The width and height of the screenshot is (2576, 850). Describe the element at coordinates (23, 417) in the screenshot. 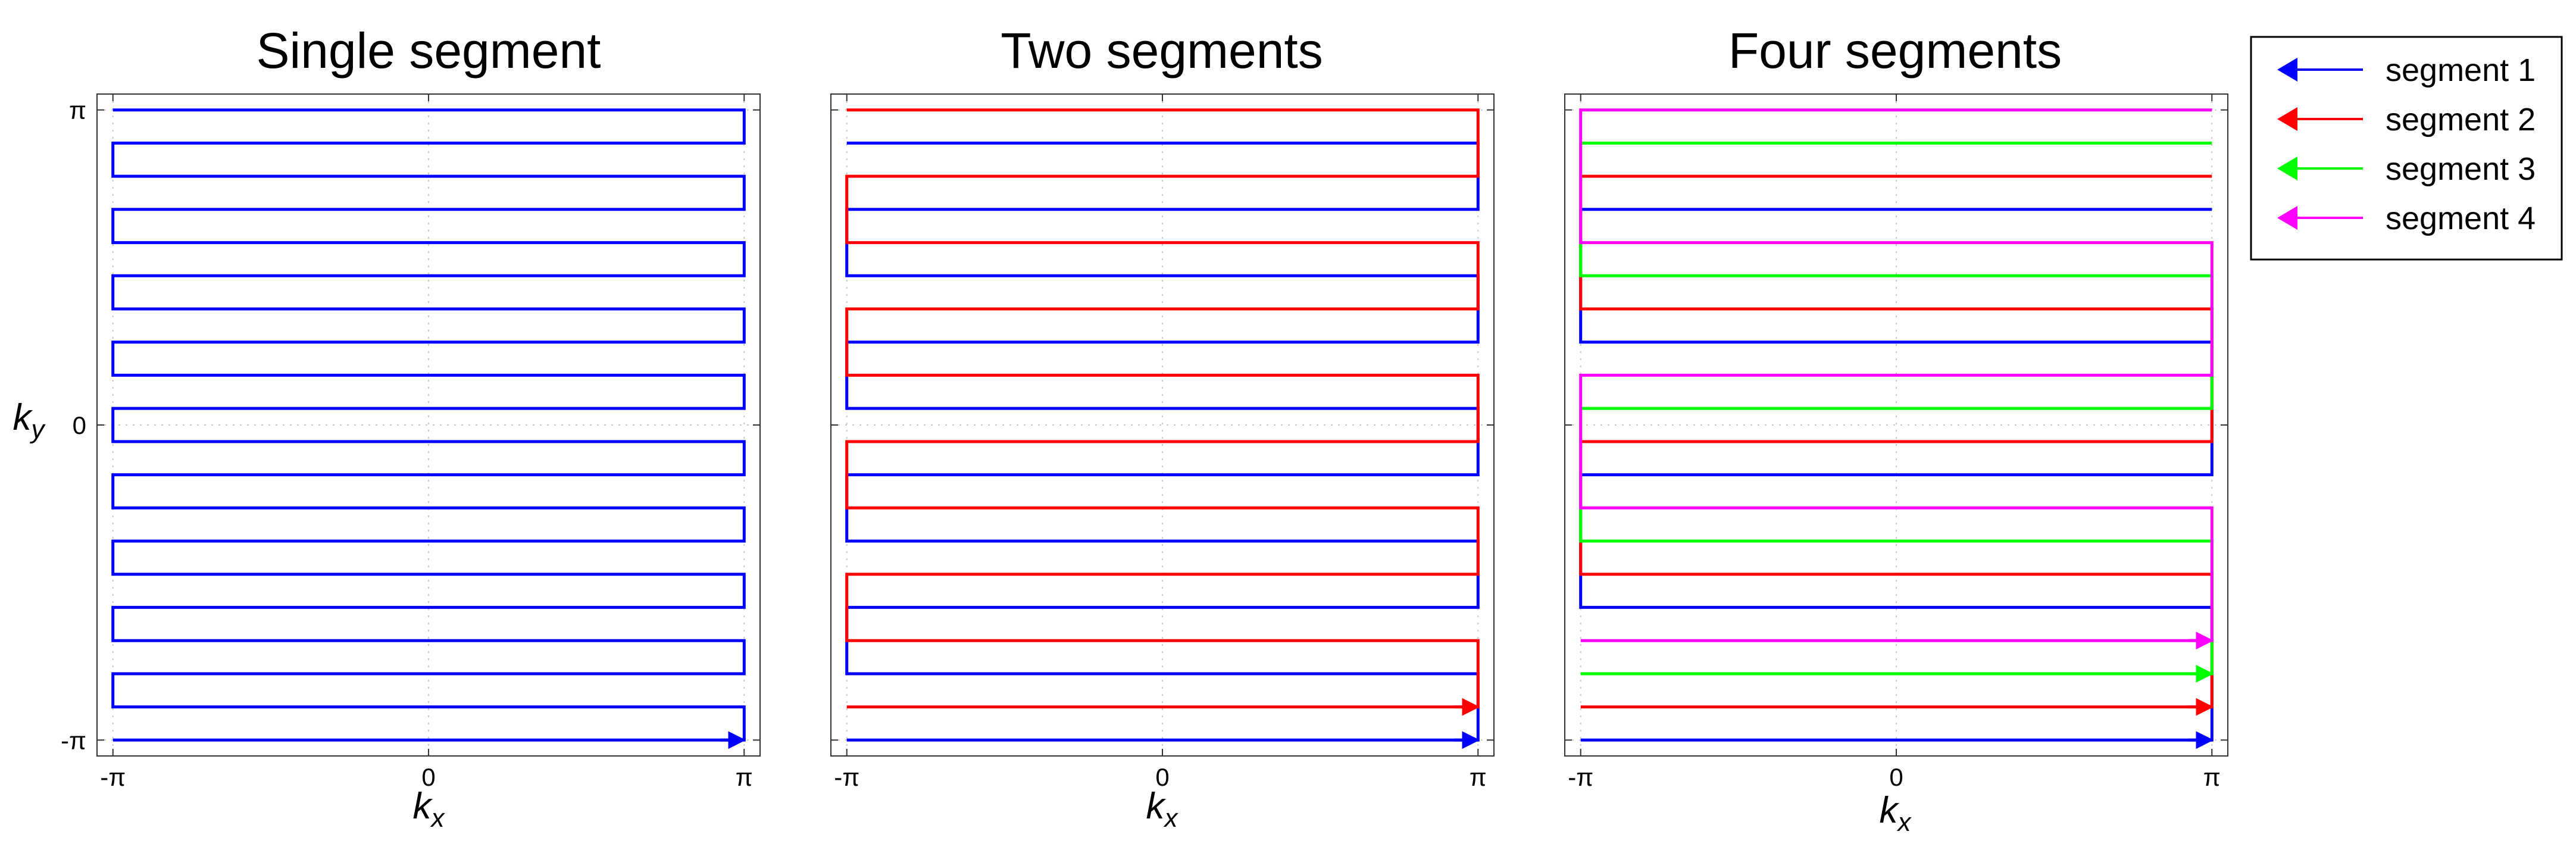

I see `y-axis-label-main: k` at that location.